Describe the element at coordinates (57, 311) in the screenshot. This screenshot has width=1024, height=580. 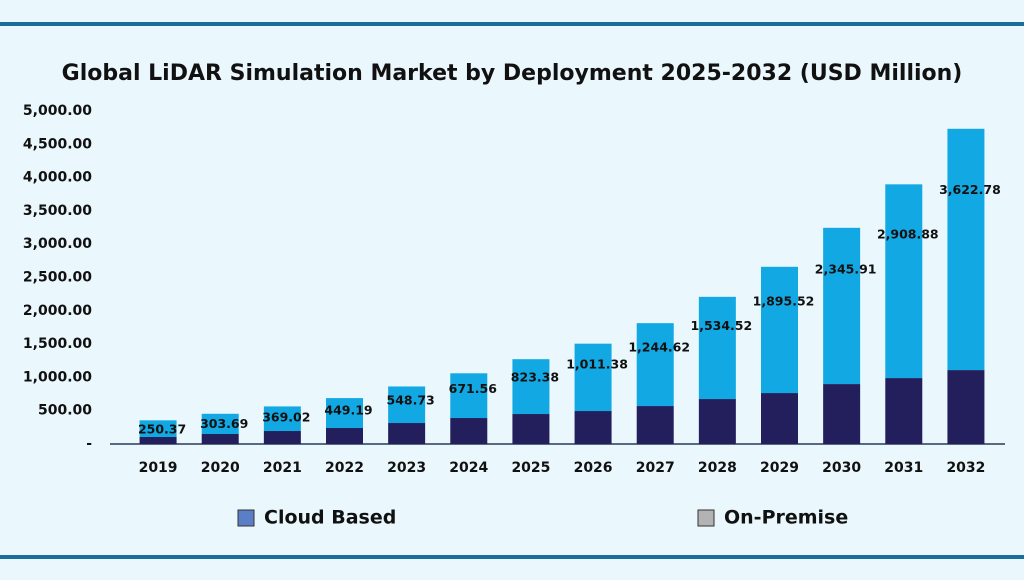
I see `y-tick-label: 2,000.00` at that location.